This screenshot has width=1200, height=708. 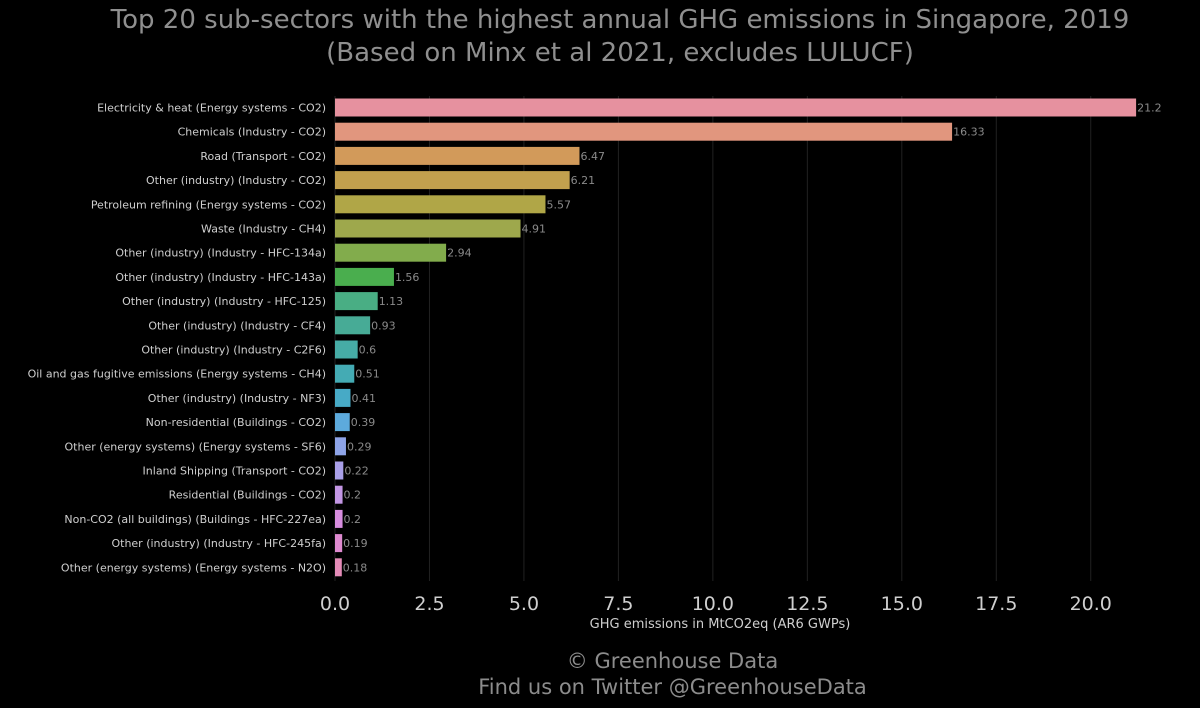 What do you see at coordinates (558, 204) in the screenshot?
I see `bar-value-label: 5.57` at bounding box center [558, 204].